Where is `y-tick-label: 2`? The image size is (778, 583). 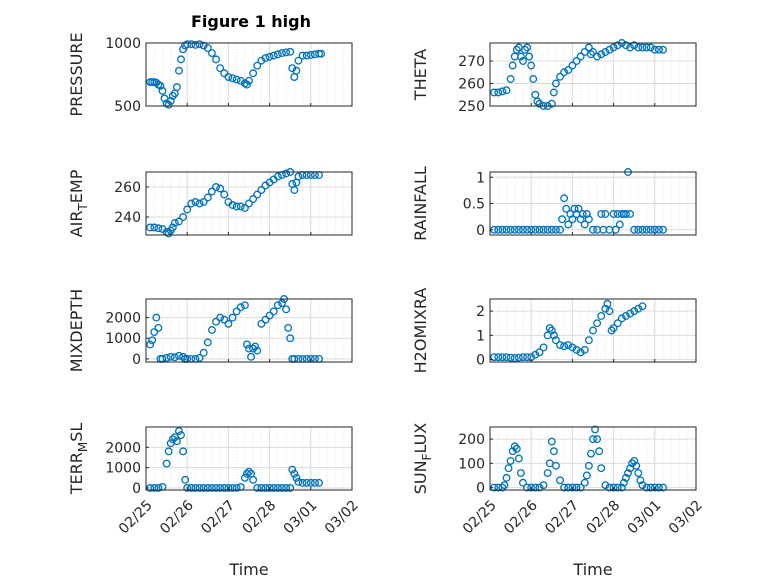
y-tick-label: 2 is located at coordinates (480, 312).